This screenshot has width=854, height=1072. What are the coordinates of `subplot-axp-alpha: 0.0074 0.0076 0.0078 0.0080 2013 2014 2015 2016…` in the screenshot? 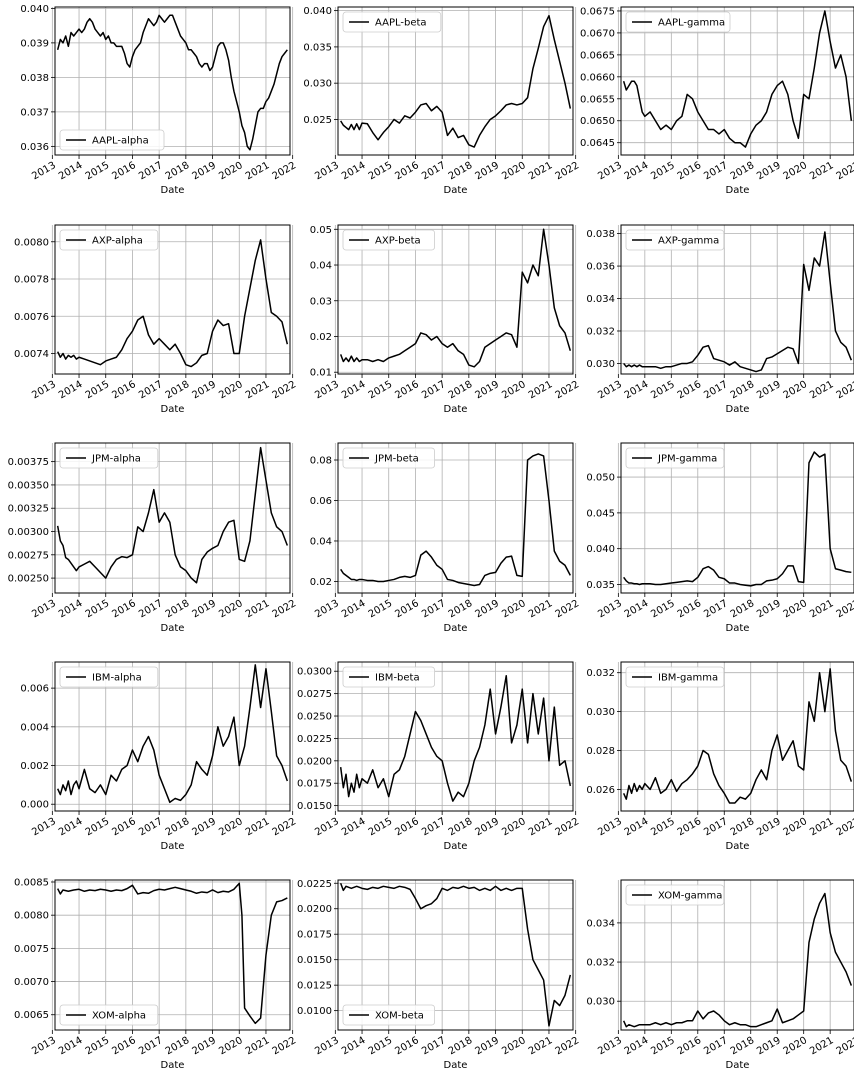 It's located at (156, 319).